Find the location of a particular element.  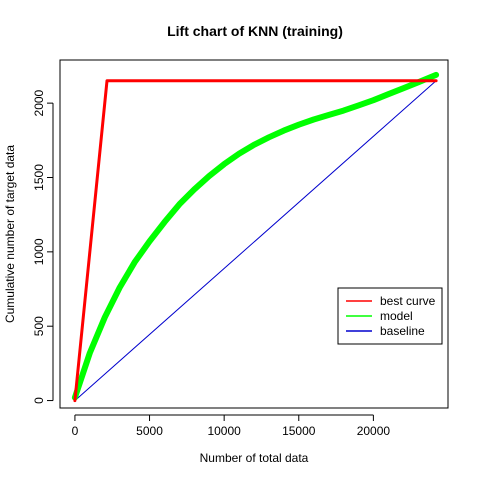

x-tick-label: 0 is located at coordinates (75, 431).